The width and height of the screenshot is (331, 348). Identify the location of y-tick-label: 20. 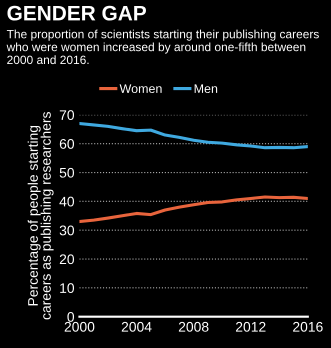
(67, 259).